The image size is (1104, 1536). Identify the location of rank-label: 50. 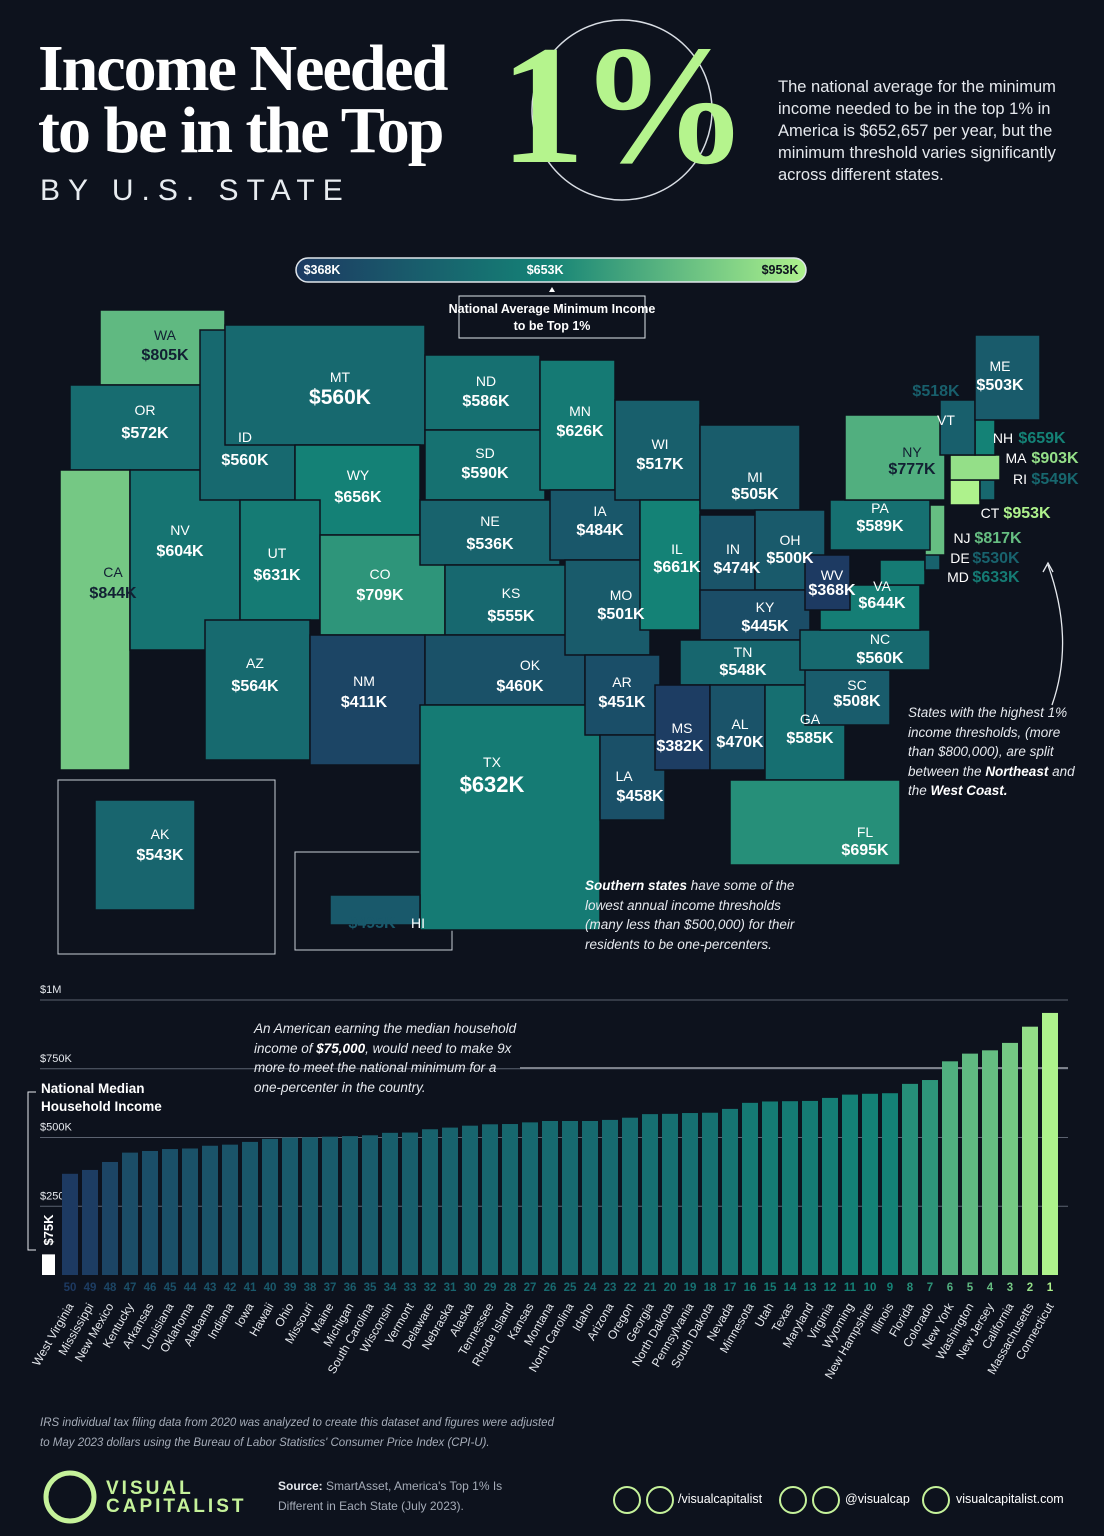
(70, 1288).